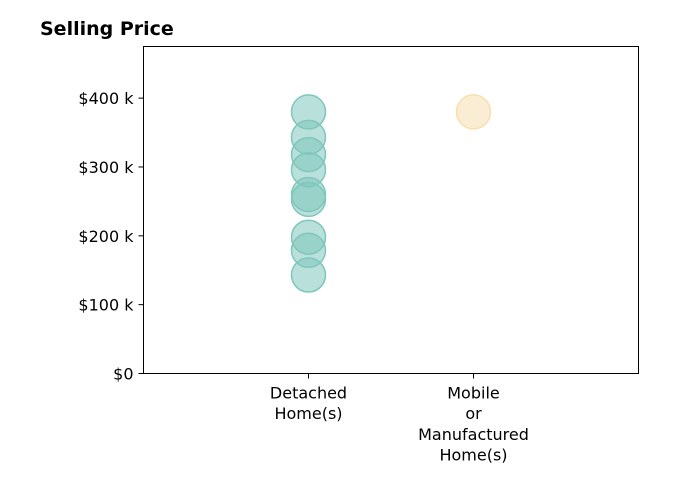 The height and width of the screenshot is (503, 679). What do you see at coordinates (106, 236) in the screenshot?
I see `y-tick-label: $200 k` at bounding box center [106, 236].